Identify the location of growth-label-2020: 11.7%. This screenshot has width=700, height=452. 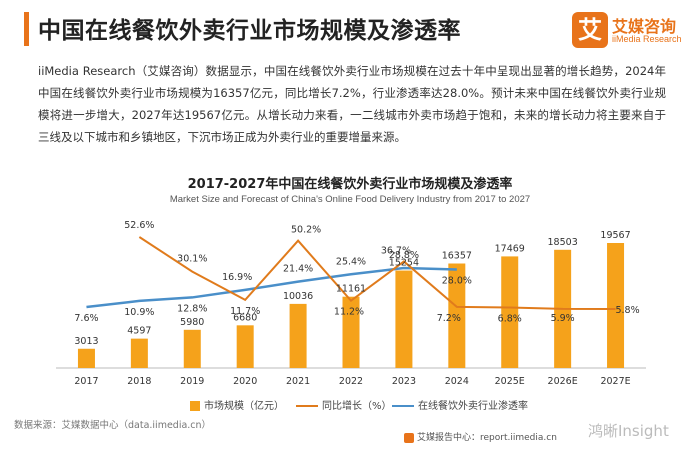
(245, 311).